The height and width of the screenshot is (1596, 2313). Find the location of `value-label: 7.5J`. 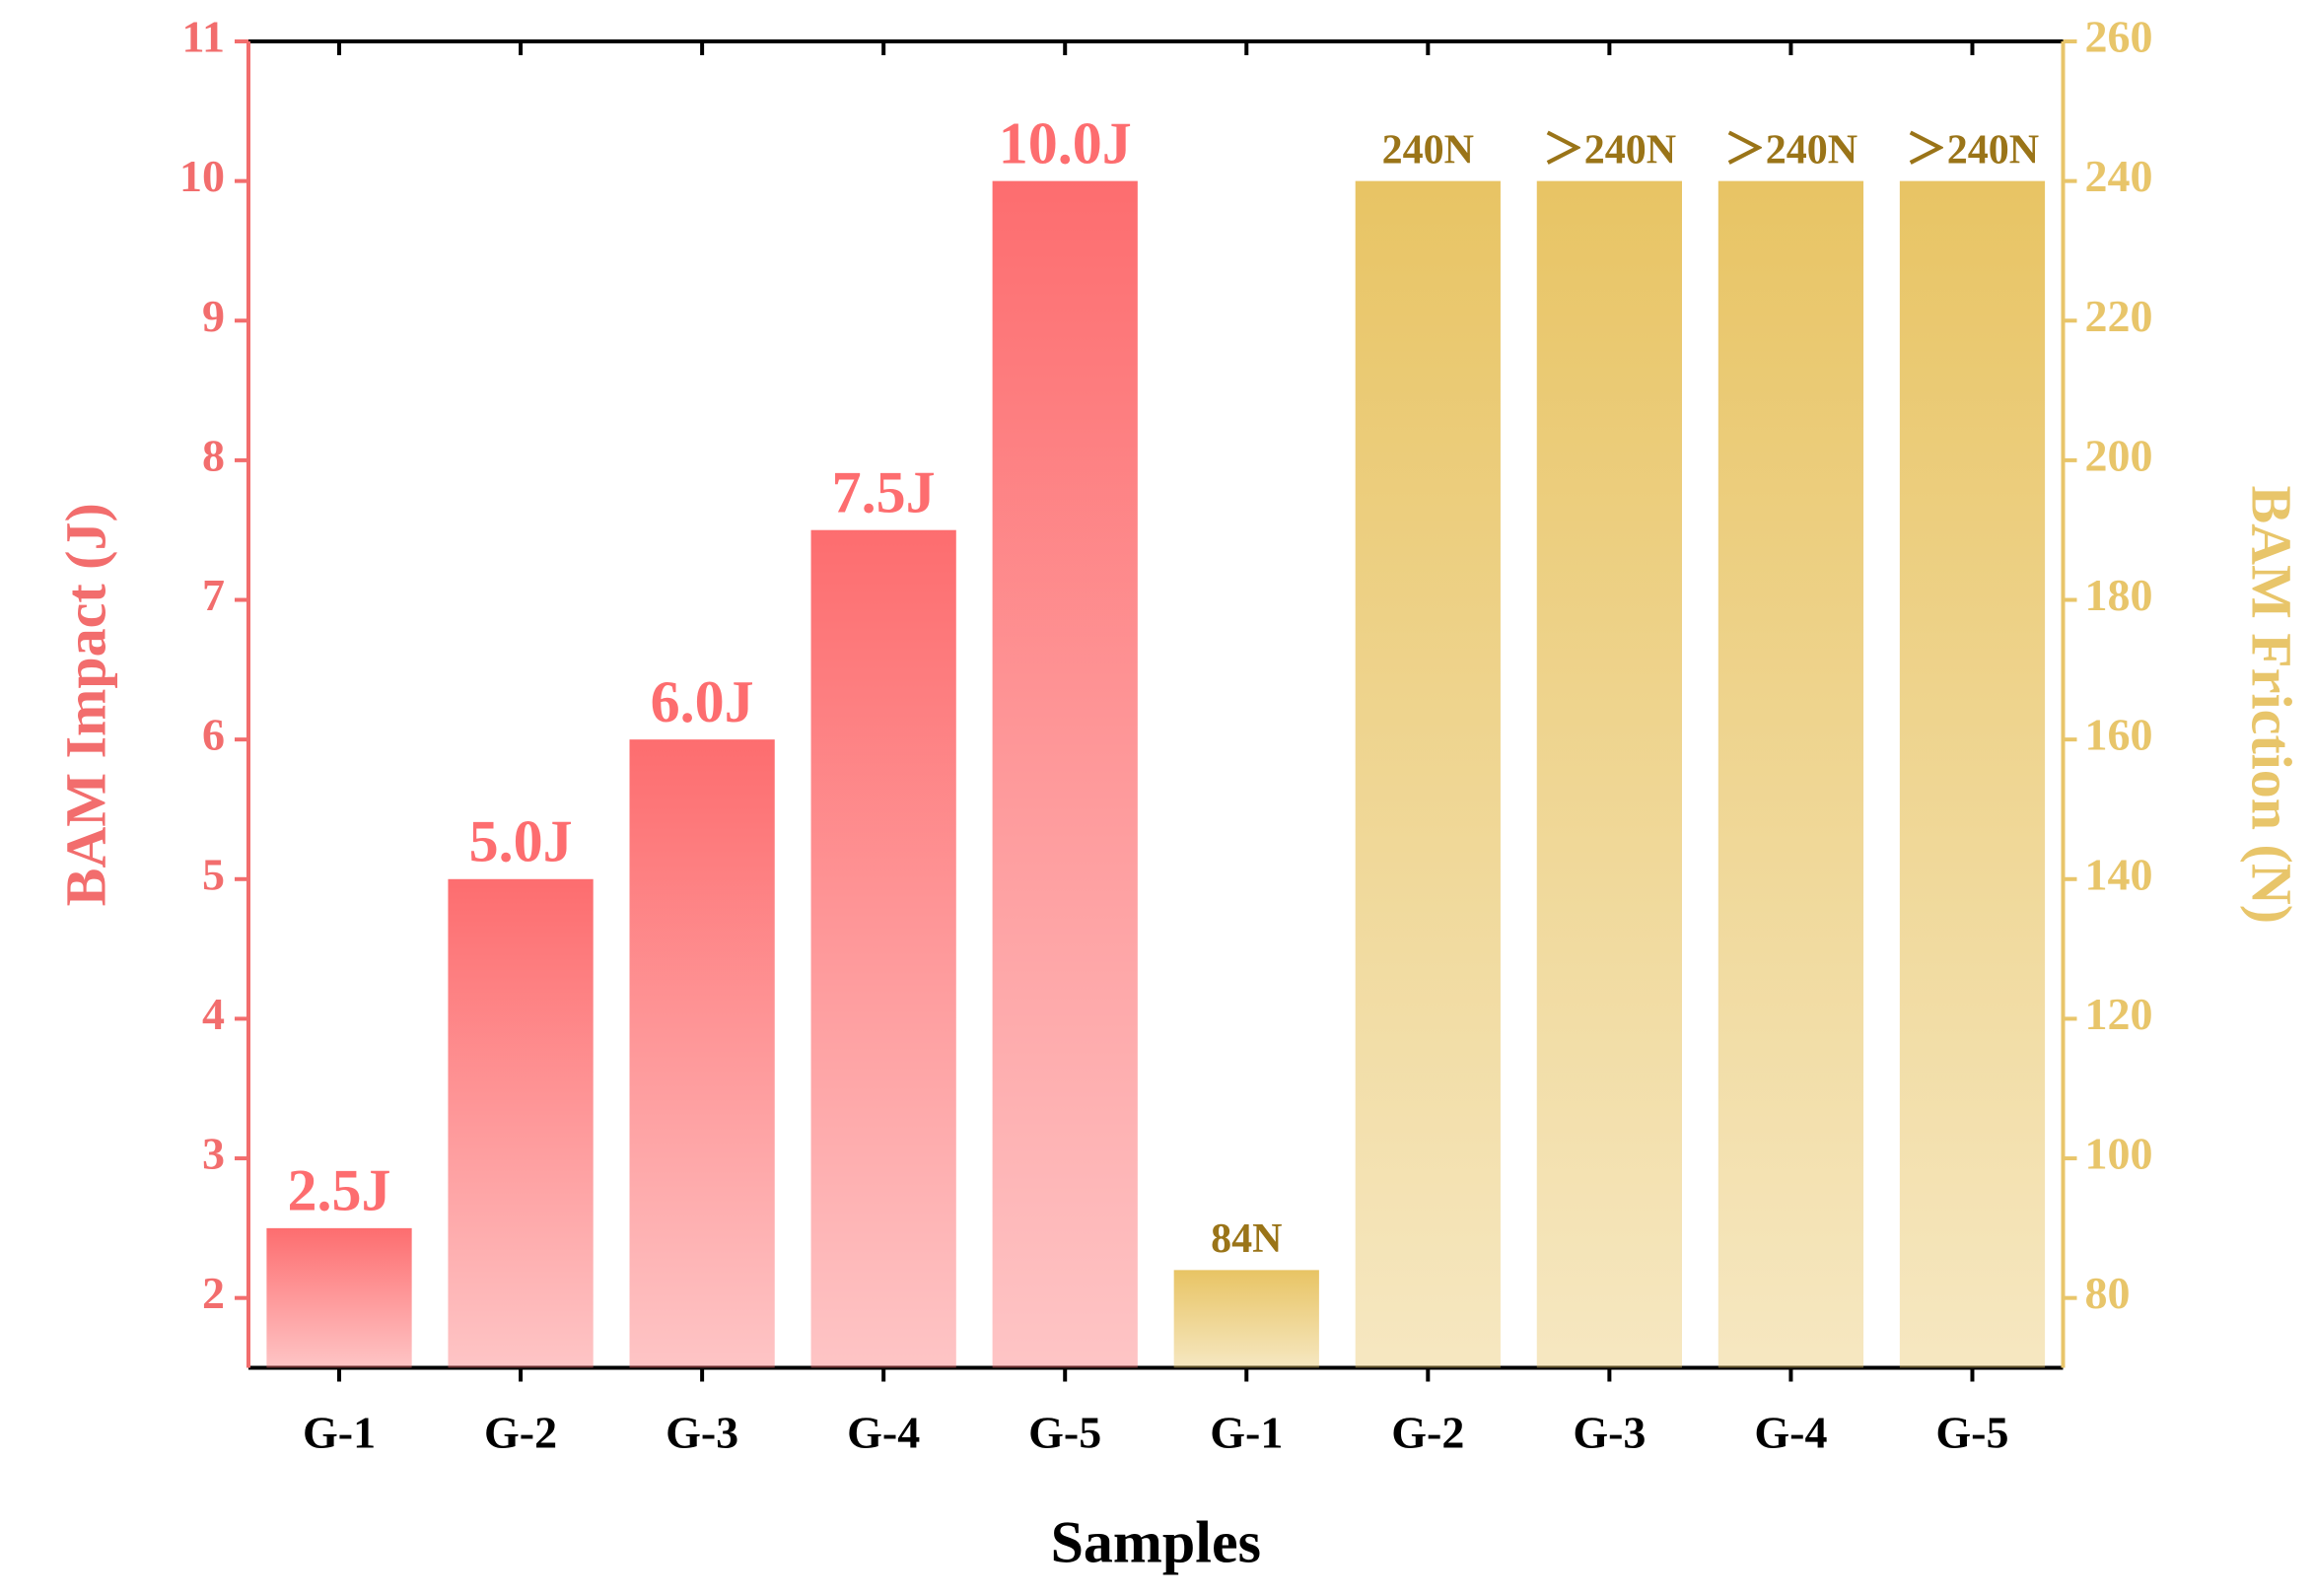

value-label: 7.5J is located at coordinates (884, 491).